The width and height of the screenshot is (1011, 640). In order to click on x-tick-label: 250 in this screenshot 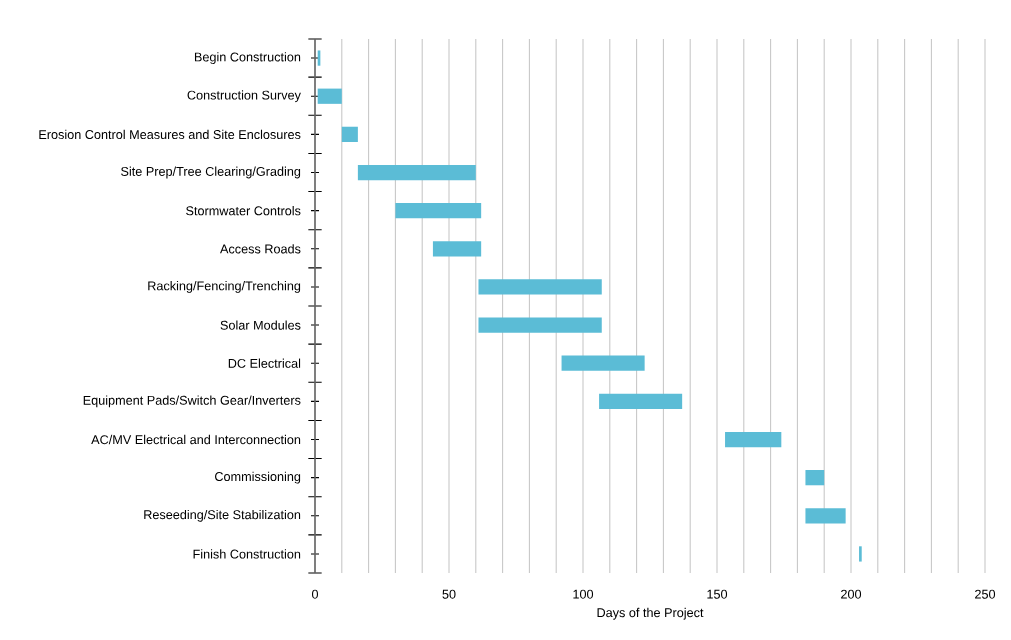, I will do `click(985, 594)`.